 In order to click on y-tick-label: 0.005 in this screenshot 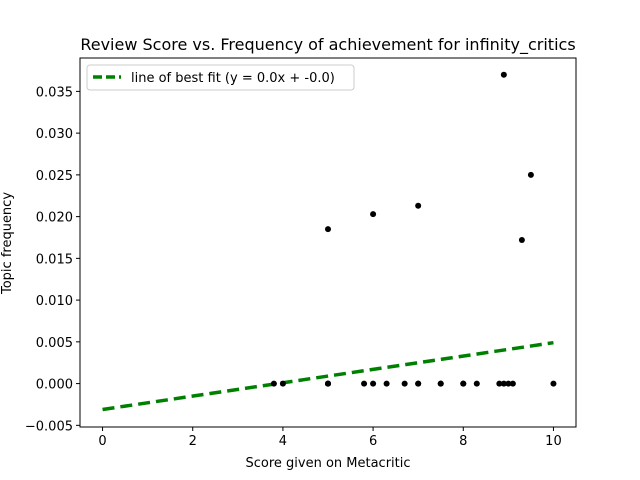, I will do `click(54, 343)`.